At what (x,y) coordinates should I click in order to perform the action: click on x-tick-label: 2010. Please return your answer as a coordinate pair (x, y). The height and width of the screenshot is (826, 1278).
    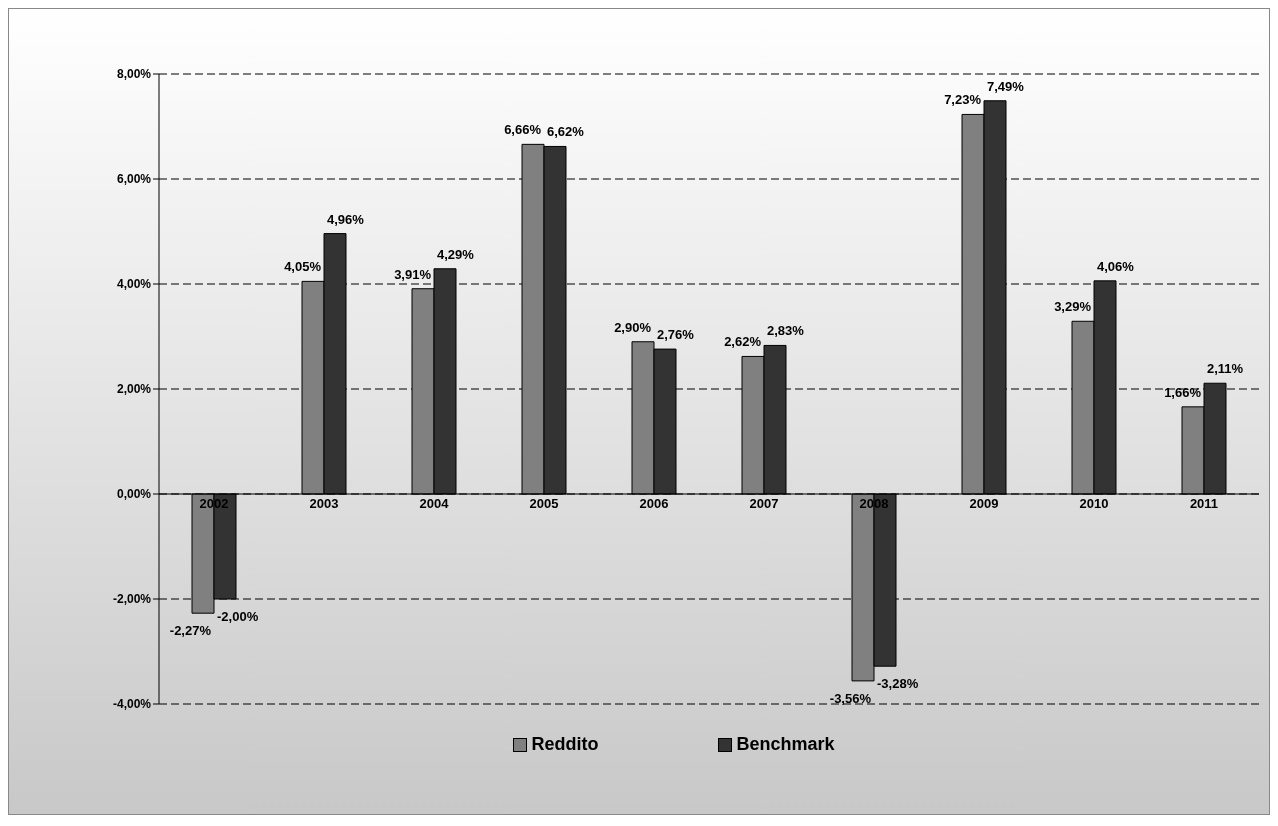
    Looking at the image, I should click on (1094, 503).